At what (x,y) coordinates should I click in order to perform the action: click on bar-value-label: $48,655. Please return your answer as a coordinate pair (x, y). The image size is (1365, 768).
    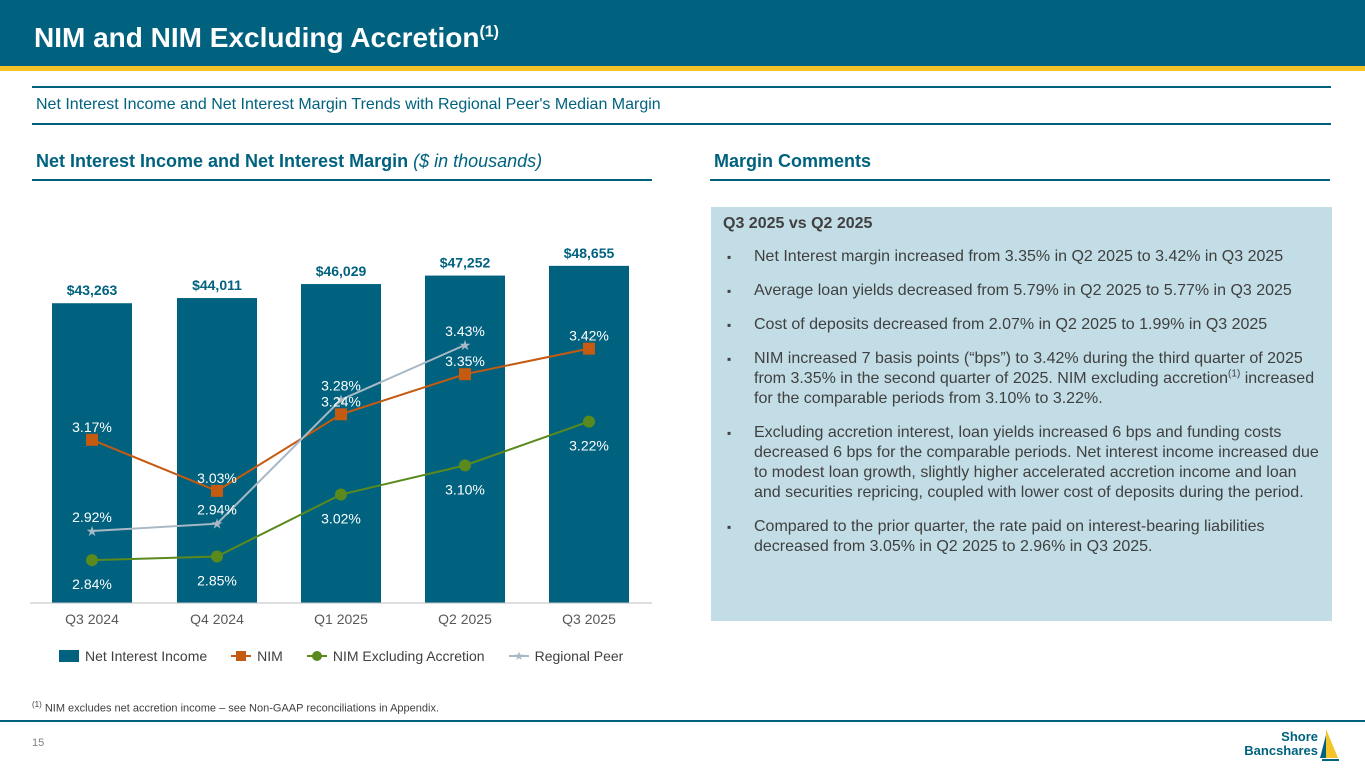
    Looking at the image, I should click on (589, 253).